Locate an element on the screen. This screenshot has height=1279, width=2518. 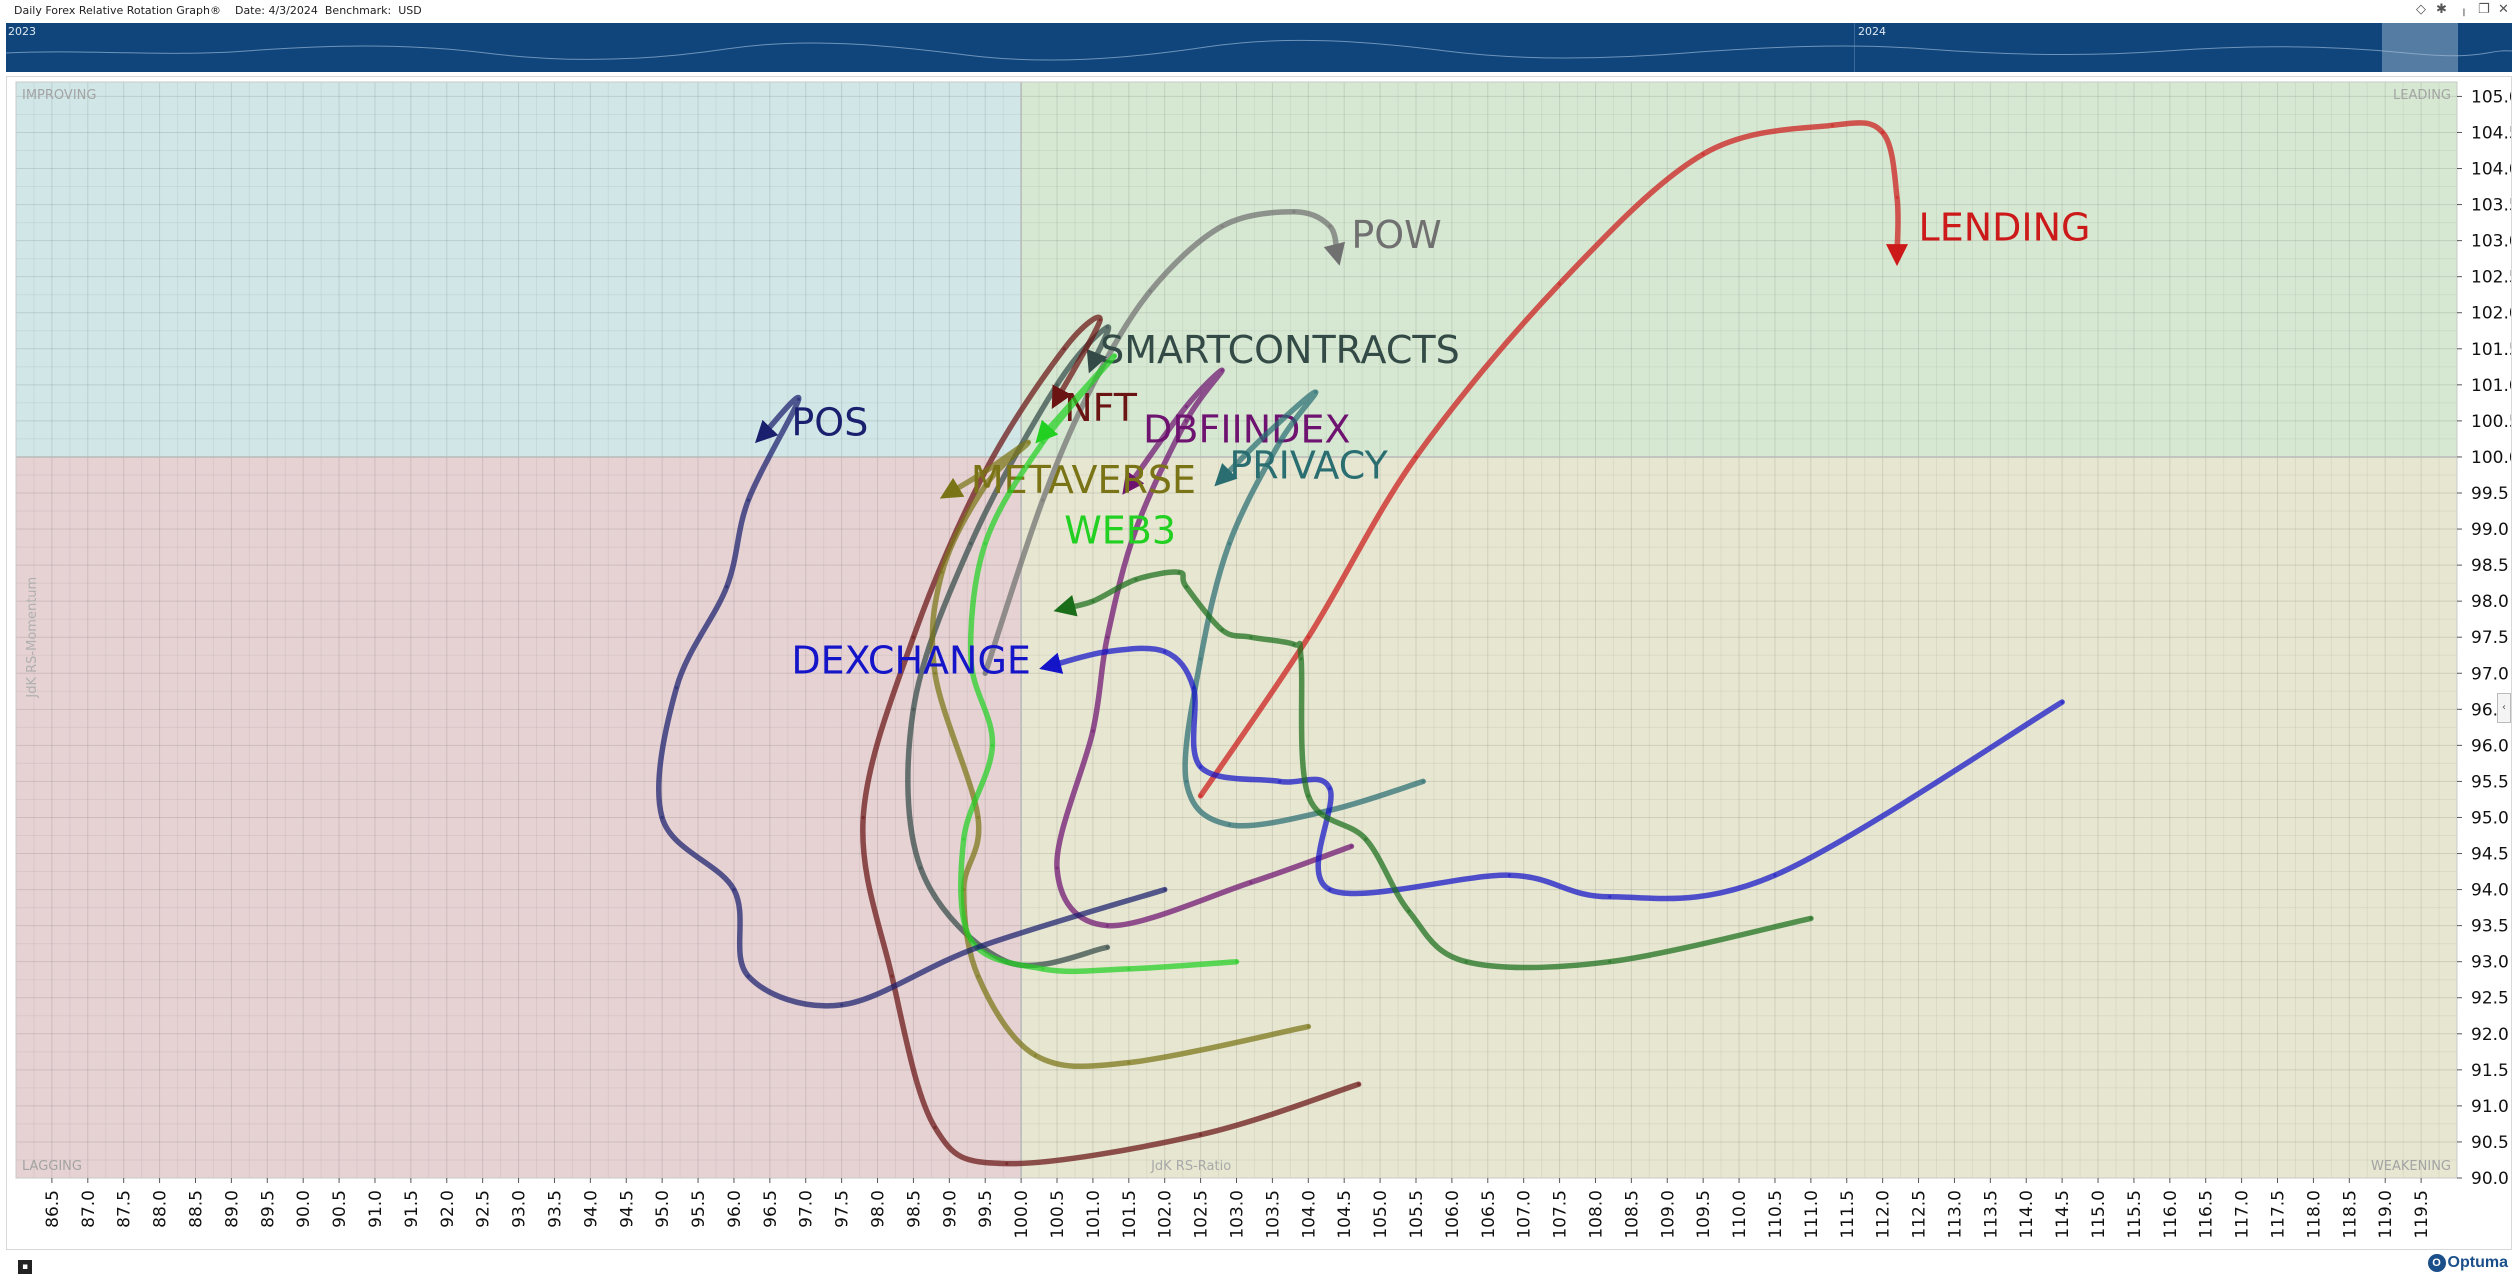
series-label-smartcontracts: SMARTCONTRACTS is located at coordinates (1280, 350).